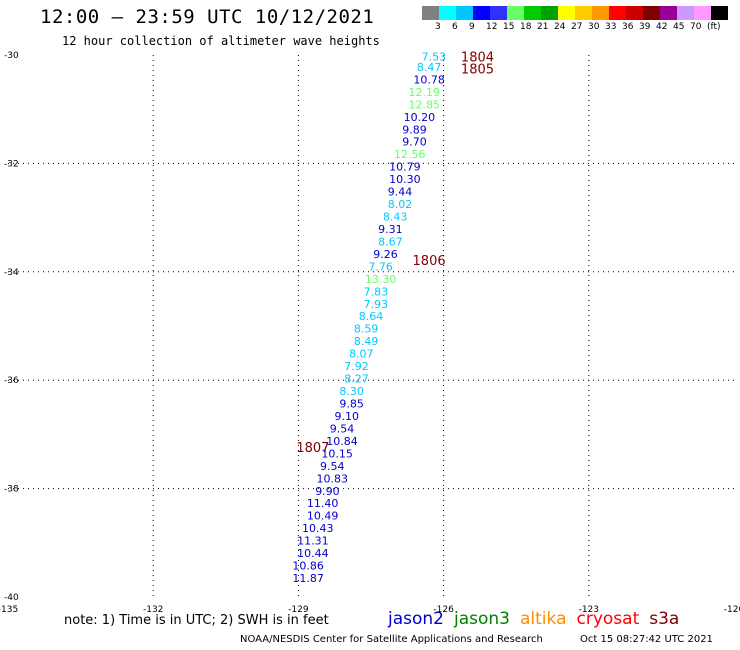 The height and width of the screenshot is (650, 740). What do you see at coordinates (323, 516) in the screenshot?
I see `wave-height-label: 10.49` at bounding box center [323, 516].